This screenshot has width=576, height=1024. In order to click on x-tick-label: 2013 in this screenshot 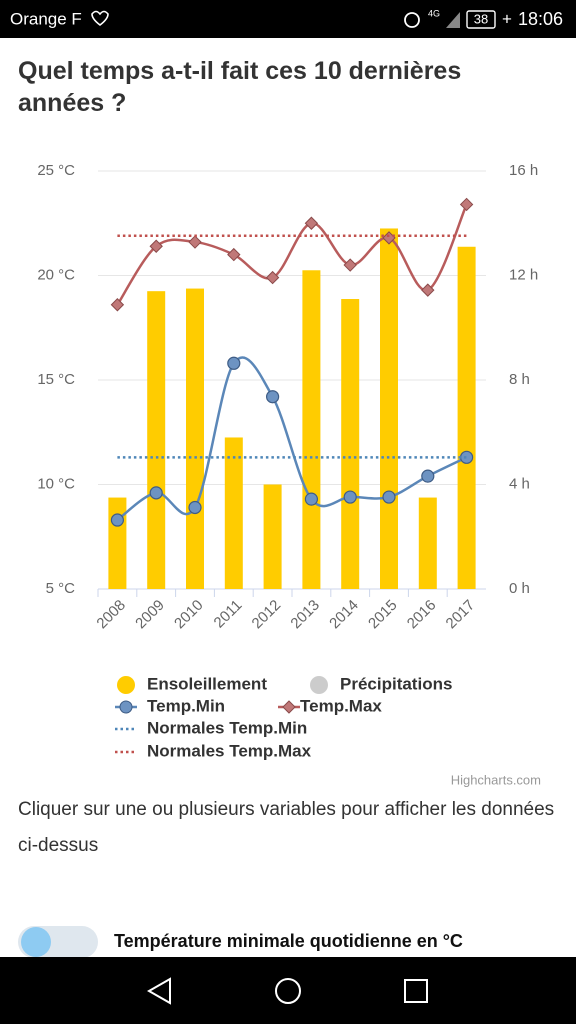, I will do `click(305, 615)`.